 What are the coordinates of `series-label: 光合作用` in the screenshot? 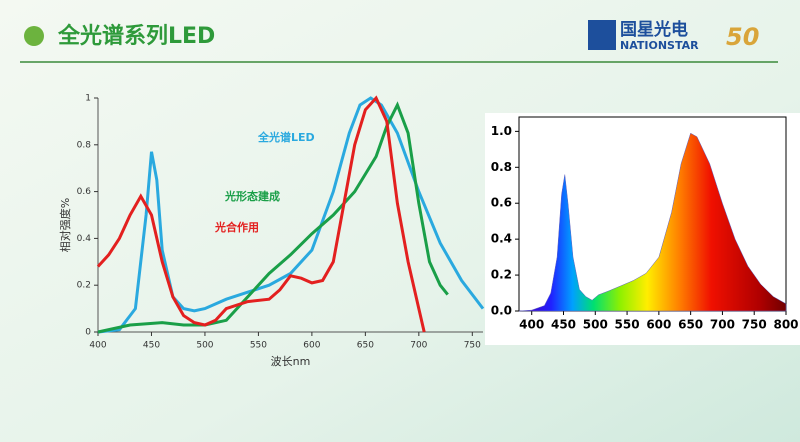 It's located at (236, 227).